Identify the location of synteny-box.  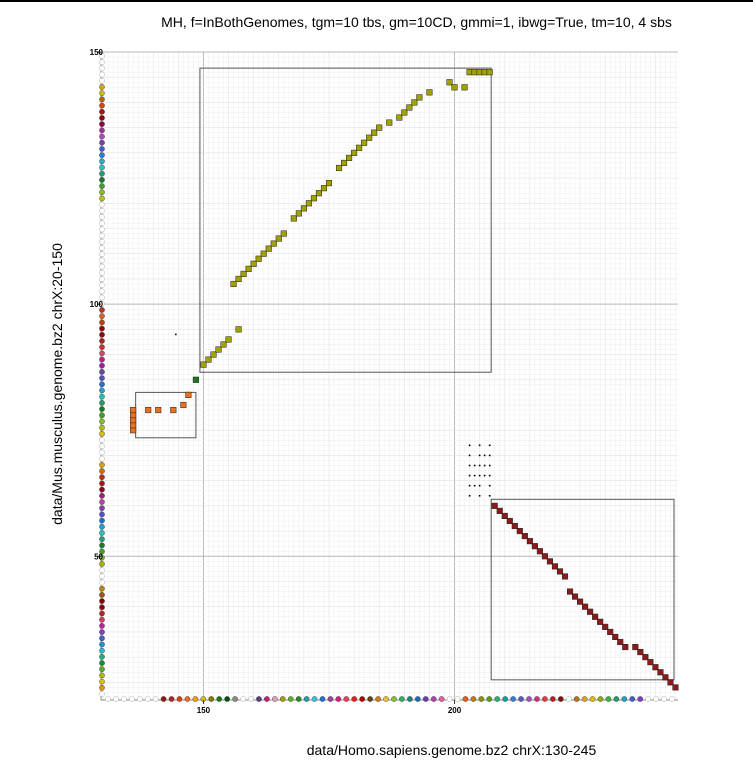
(582, 589).